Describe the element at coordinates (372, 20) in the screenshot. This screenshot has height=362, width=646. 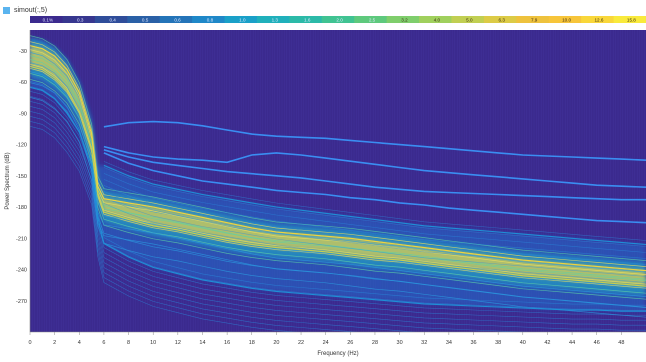
I see `colorbar-tick-label: 2.5` at that location.